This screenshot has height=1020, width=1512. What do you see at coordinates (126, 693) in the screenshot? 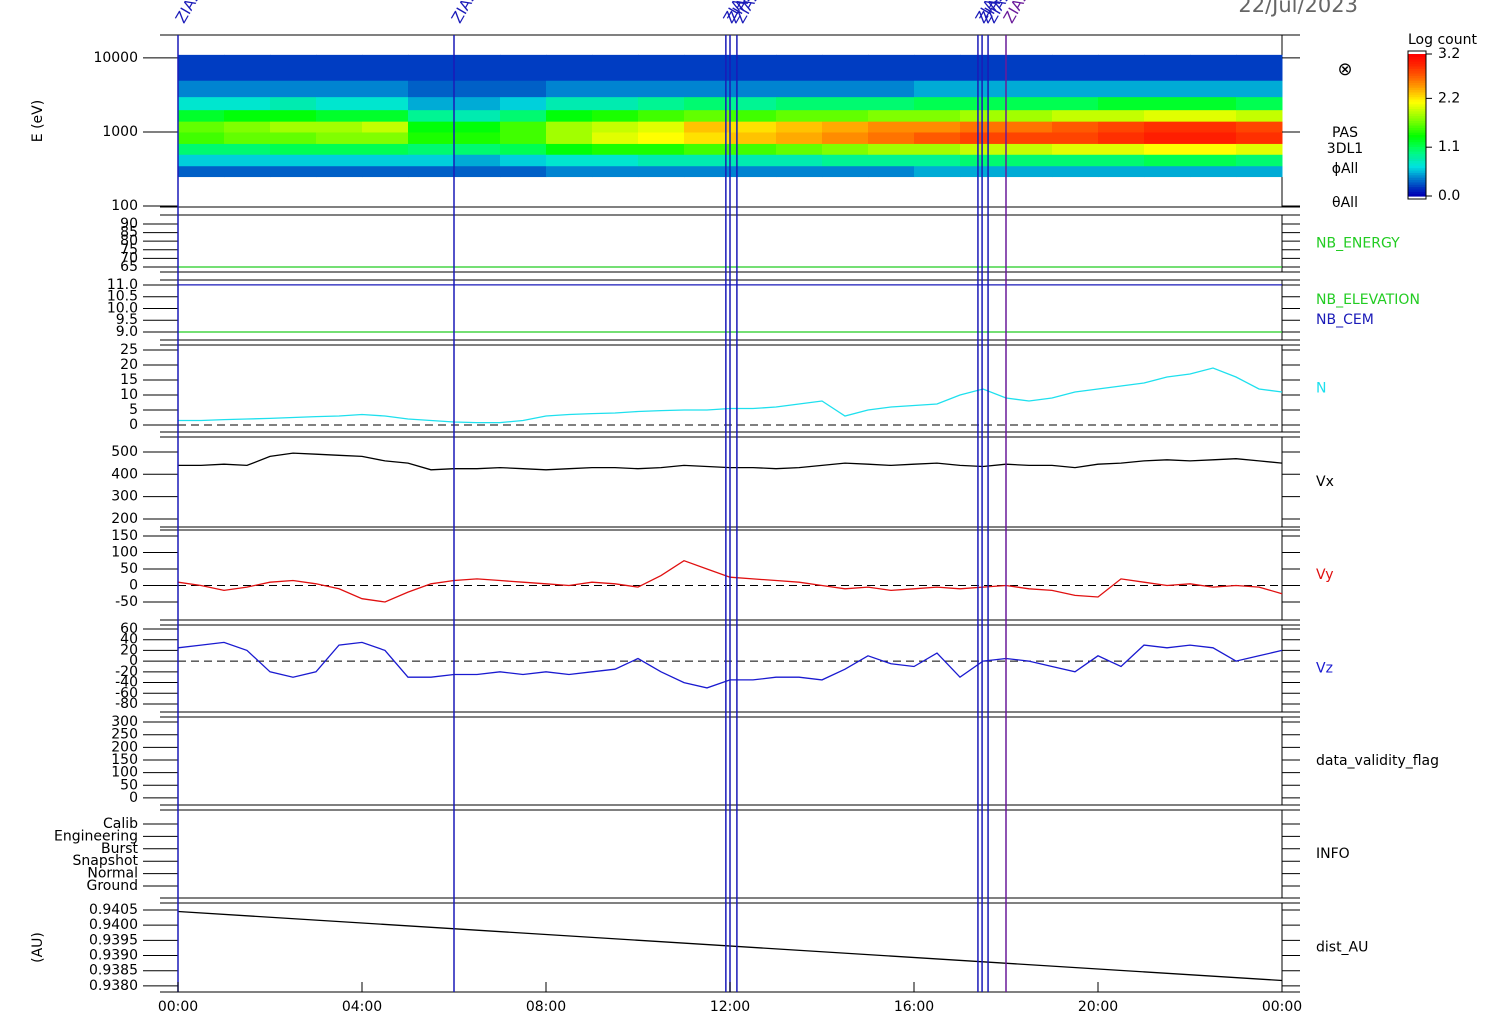
I see `y-tick-label: -60` at bounding box center [126, 693].